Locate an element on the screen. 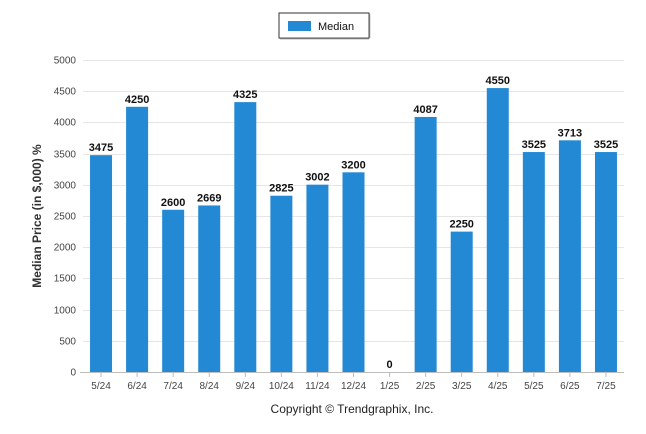 The width and height of the screenshot is (646, 434). bar-data-label: 4087 is located at coordinates (425, 110).